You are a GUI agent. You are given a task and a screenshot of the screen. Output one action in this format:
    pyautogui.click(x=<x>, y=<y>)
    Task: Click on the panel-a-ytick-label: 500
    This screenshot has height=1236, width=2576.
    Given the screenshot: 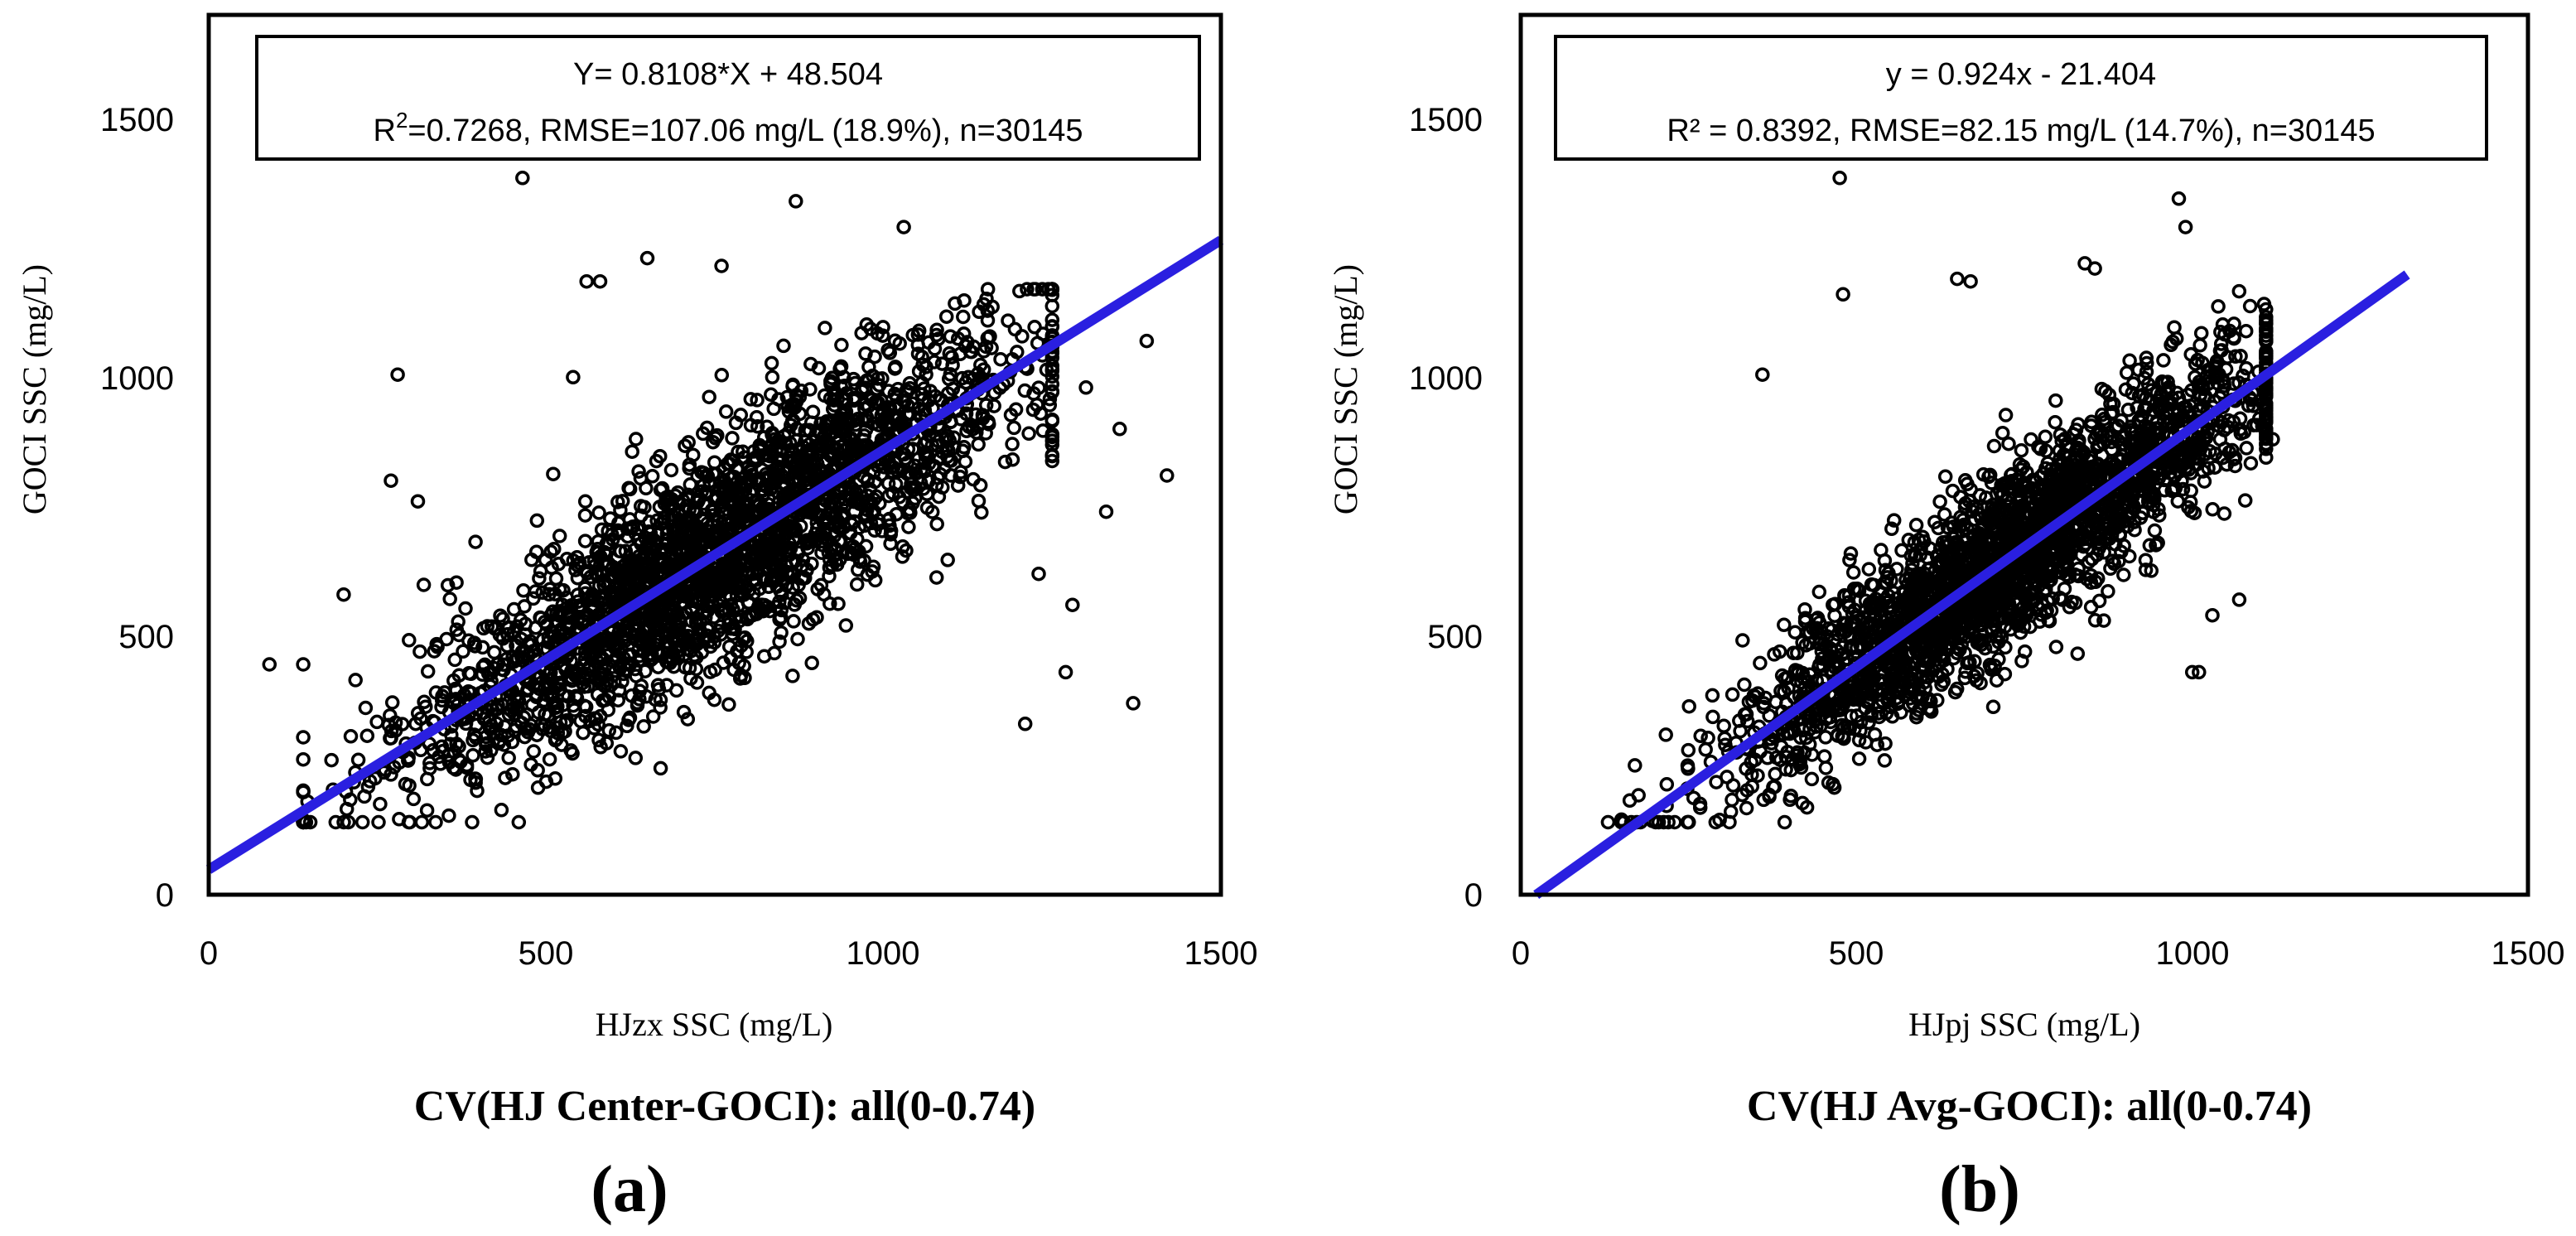 What is the action you would take?
    pyautogui.click(x=146, y=637)
    